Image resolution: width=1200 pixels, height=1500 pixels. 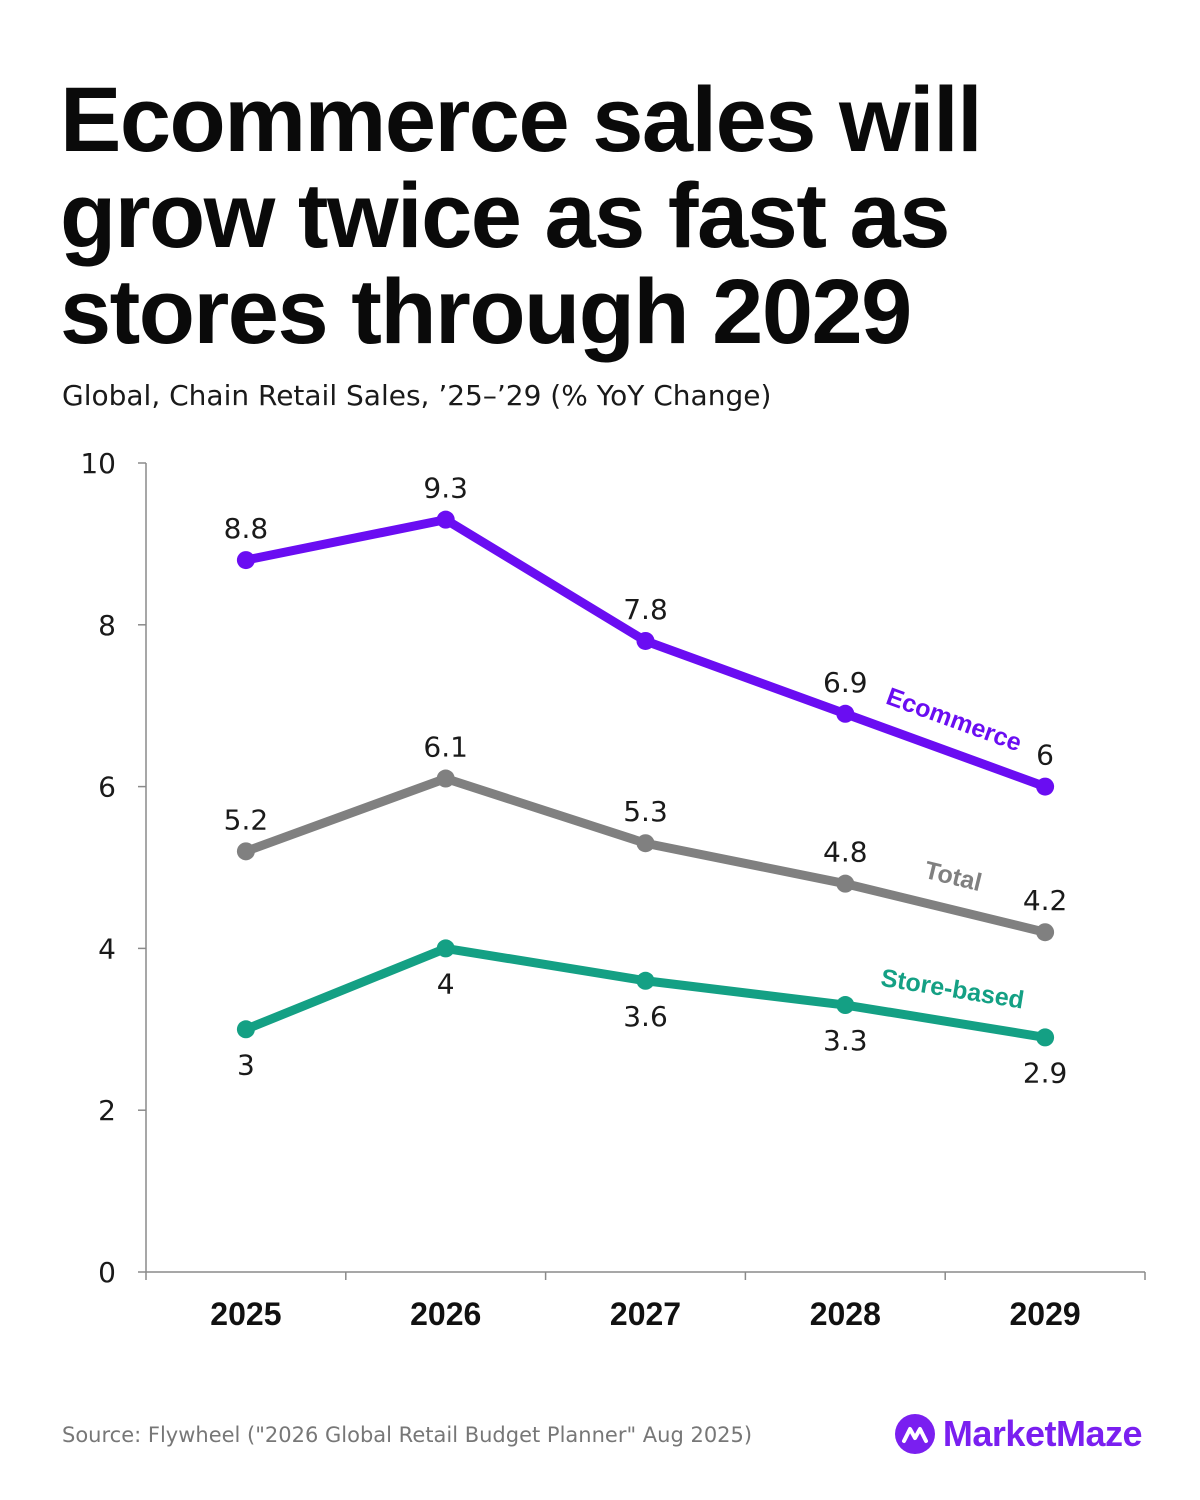 What do you see at coordinates (645, 653) in the screenshot?
I see `series-line` at bounding box center [645, 653].